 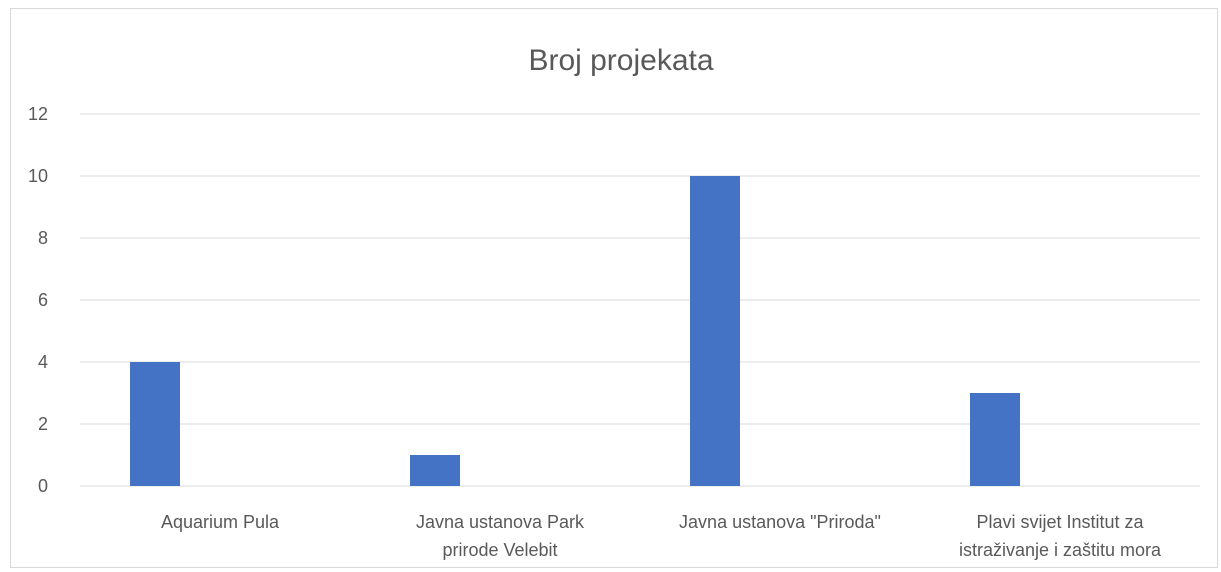 I want to click on x-category-label: Javna ustanova Park, so click(x=500, y=522).